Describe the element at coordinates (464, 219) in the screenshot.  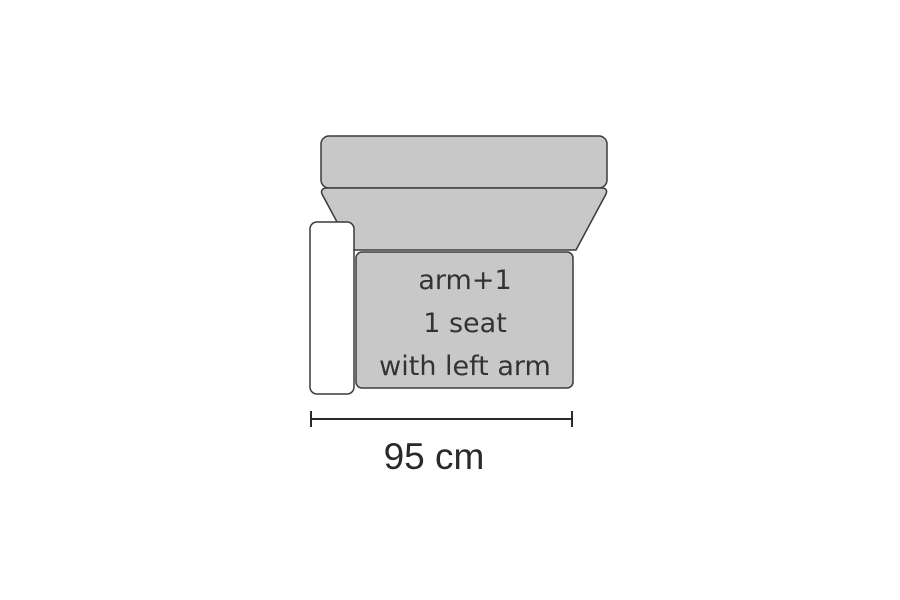
I see `backrest` at that location.